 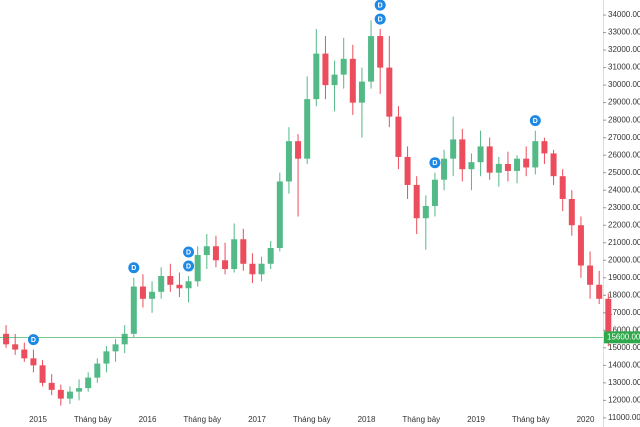 I want to click on x-tick-label: 2016, so click(x=148, y=419).